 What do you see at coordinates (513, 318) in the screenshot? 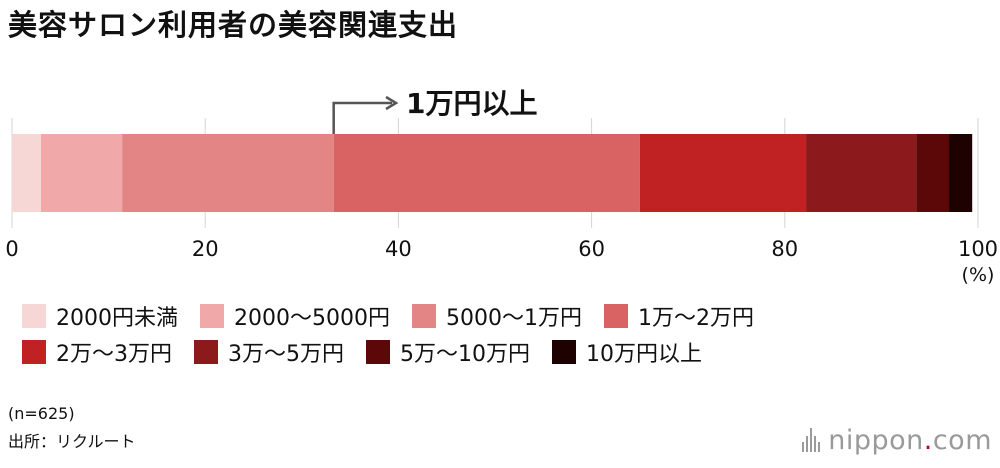
I see `legend-label: 5000〜1万円` at bounding box center [513, 318].